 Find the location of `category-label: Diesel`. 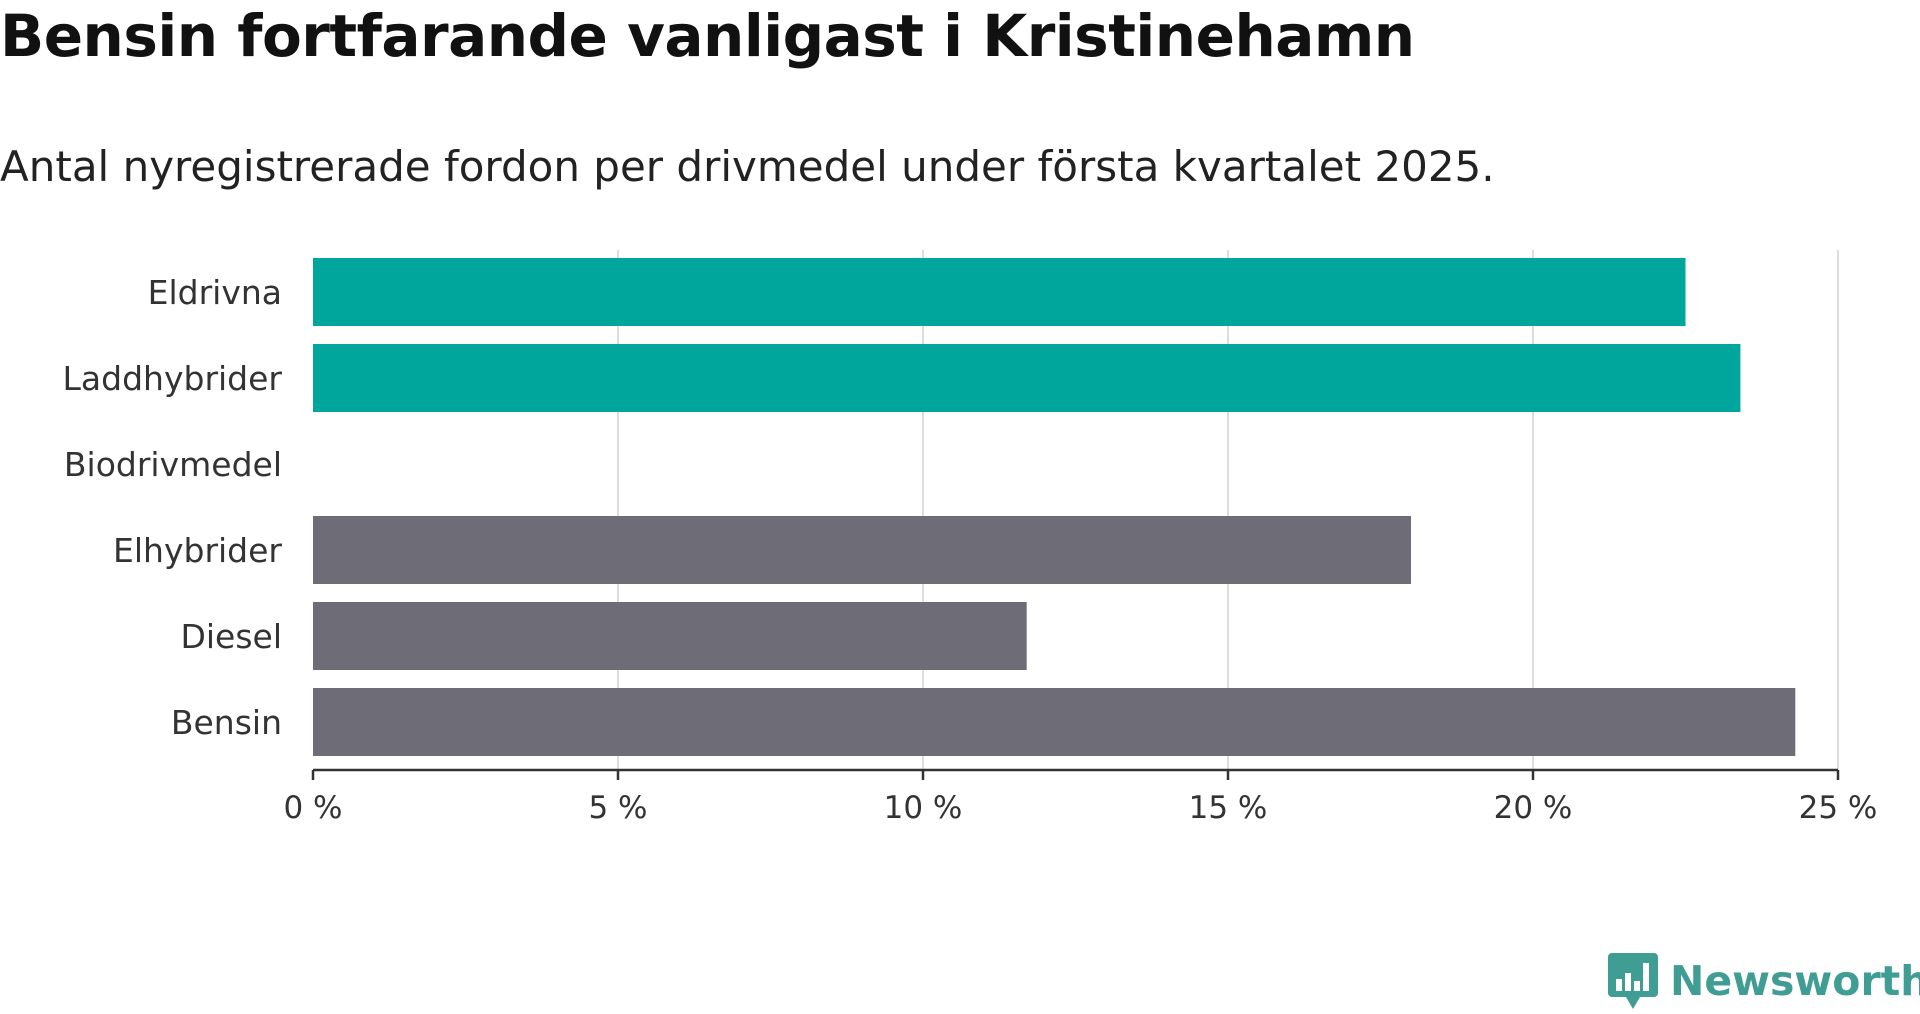

category-label: Diesel is located at coordinates (231, 636).